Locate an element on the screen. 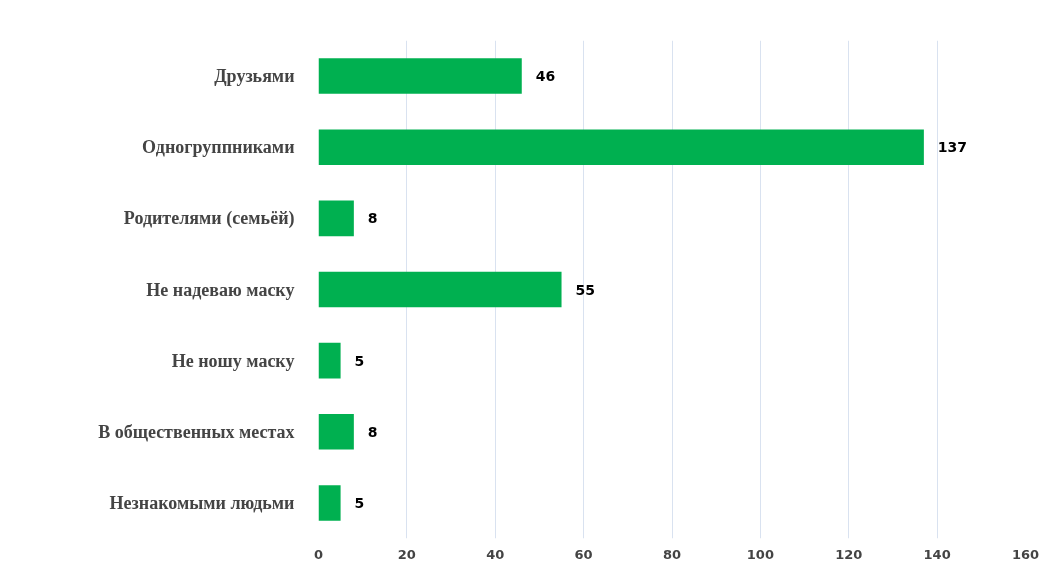 The width and height of the screenshot is (1057, 583). x-tick-label: 120 is located at coordinates (849, 554).